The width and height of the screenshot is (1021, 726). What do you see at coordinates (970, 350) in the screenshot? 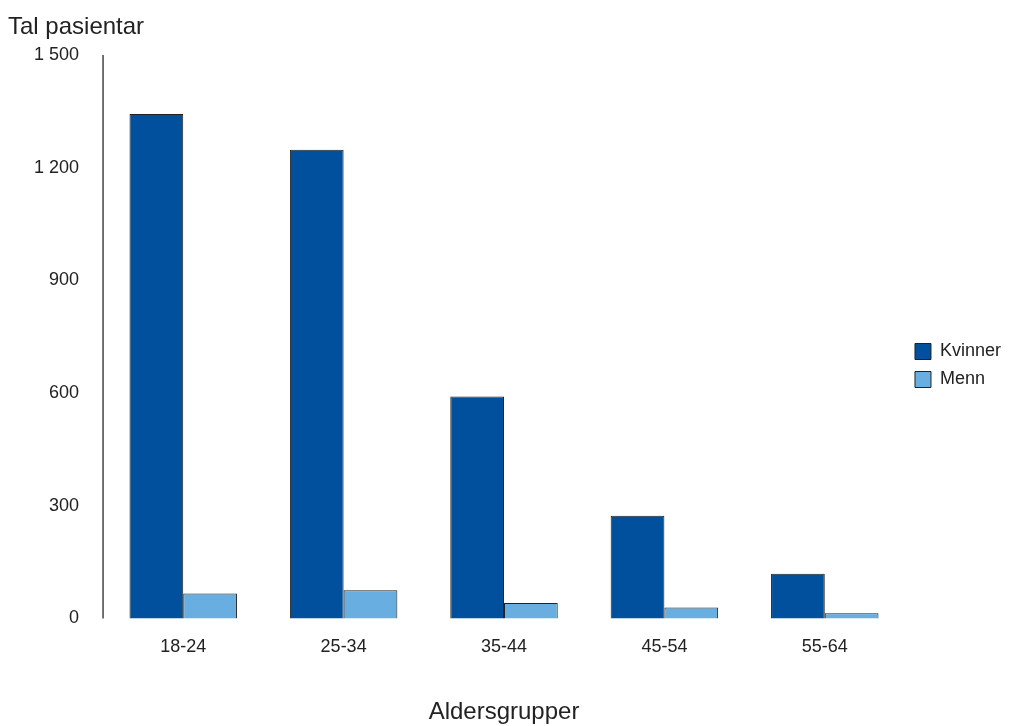
I see `legend-label: Kvinner` at bounding box center [970, 350].